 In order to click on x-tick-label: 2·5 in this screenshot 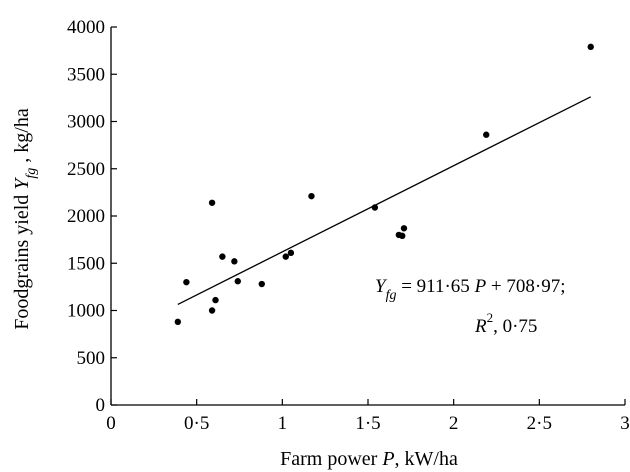, I will do `click(539, 423)`.